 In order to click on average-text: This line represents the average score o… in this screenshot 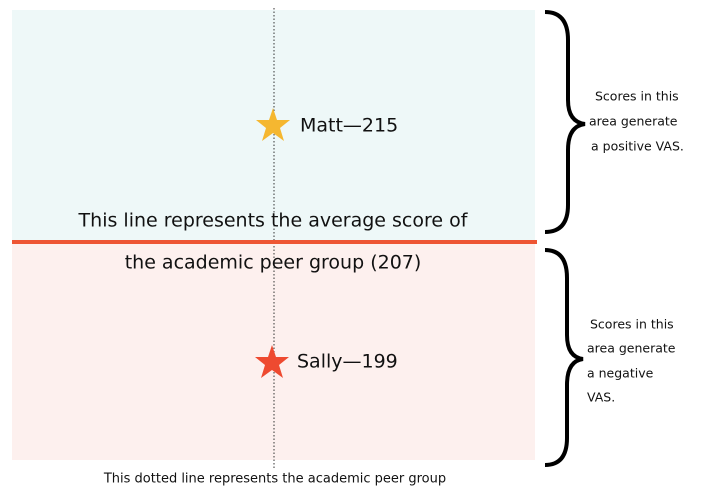, I will do `click(273, 221)`.